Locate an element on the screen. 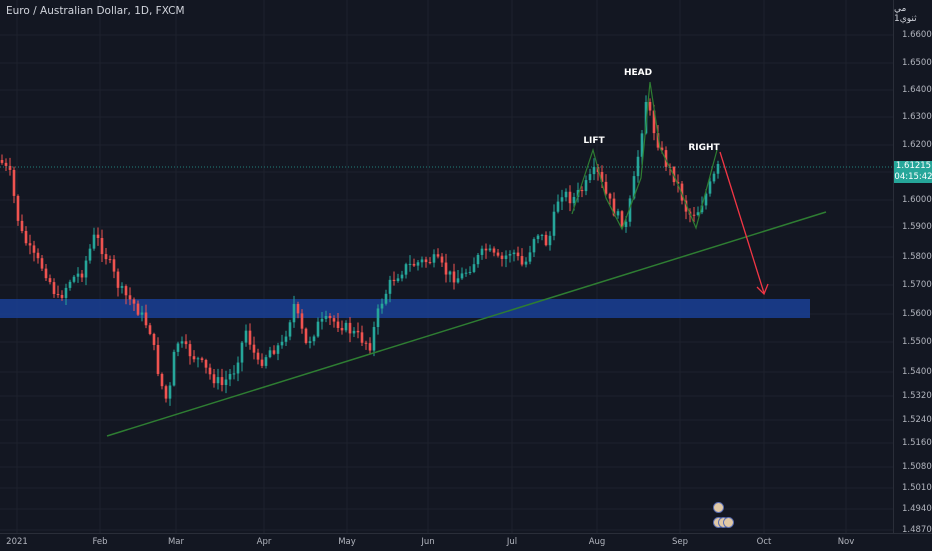 The image size is (932, 551). time-tick-label: Mar is located at coordinates (176, 542).